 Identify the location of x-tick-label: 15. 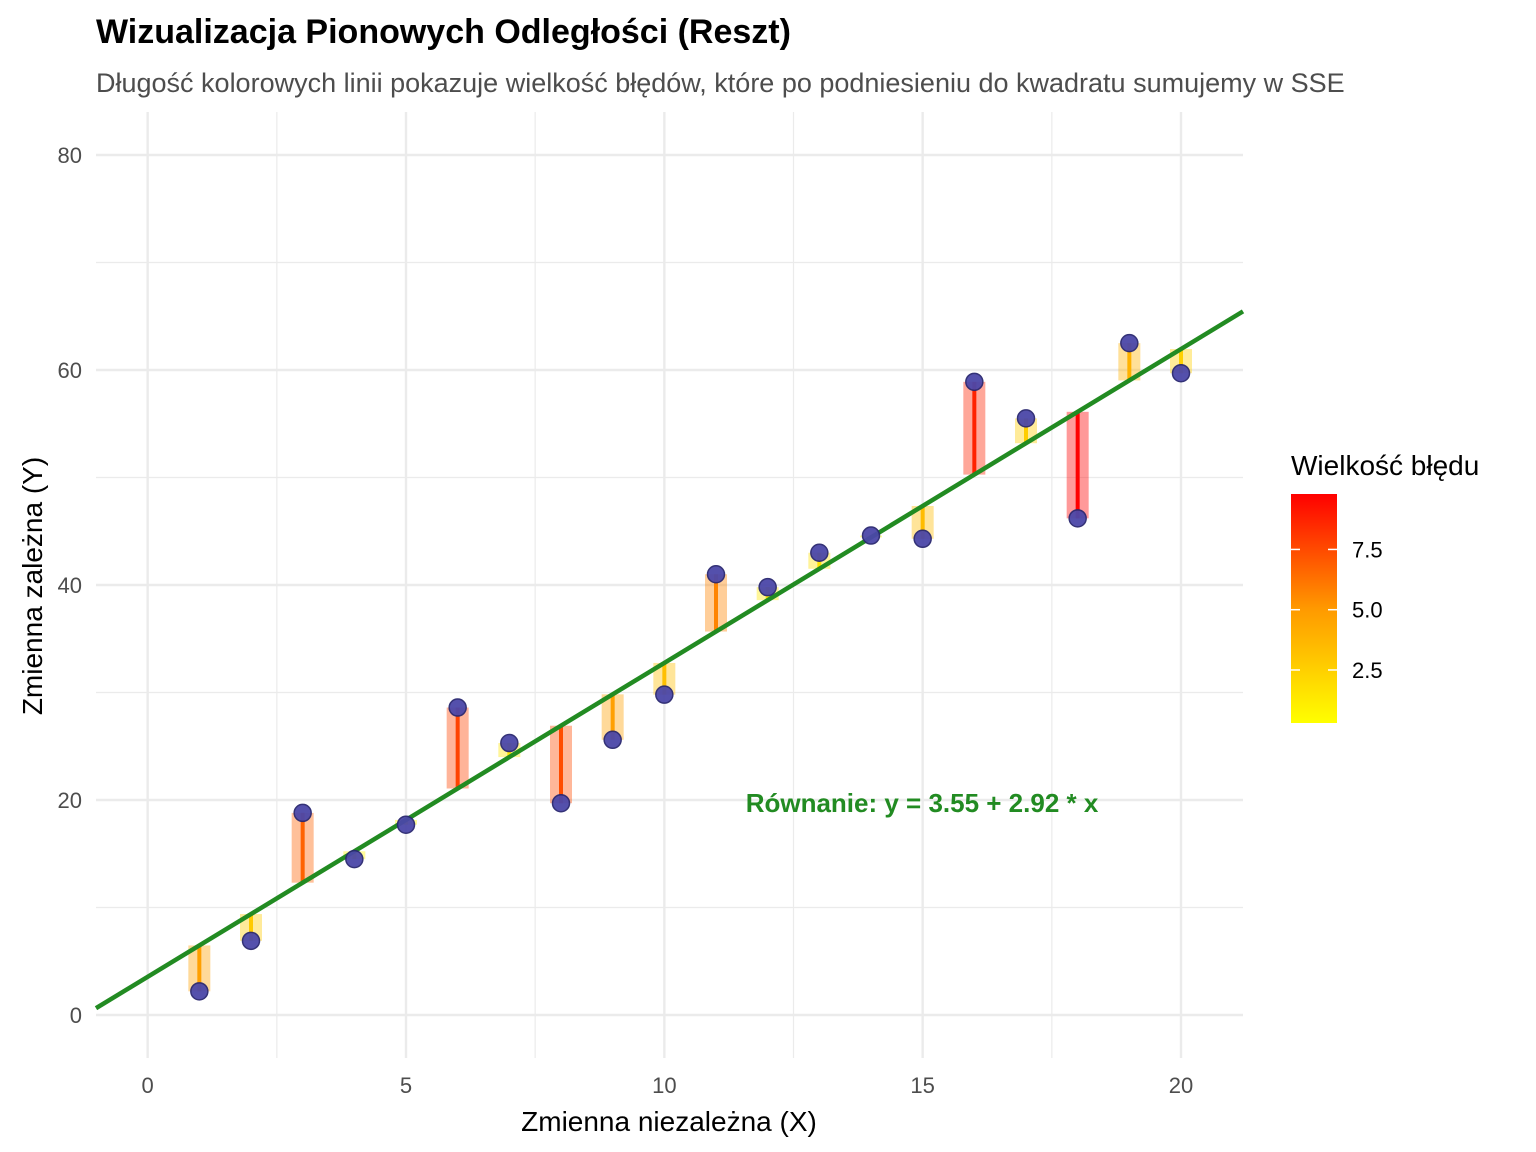
(922, 1085).